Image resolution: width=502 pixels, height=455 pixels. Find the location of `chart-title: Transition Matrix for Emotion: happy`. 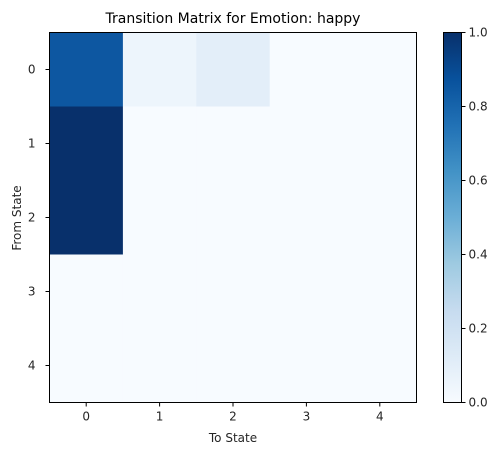

chart-title: Transition Matrix for Emotion: happy is located at coordinates (233, 19).